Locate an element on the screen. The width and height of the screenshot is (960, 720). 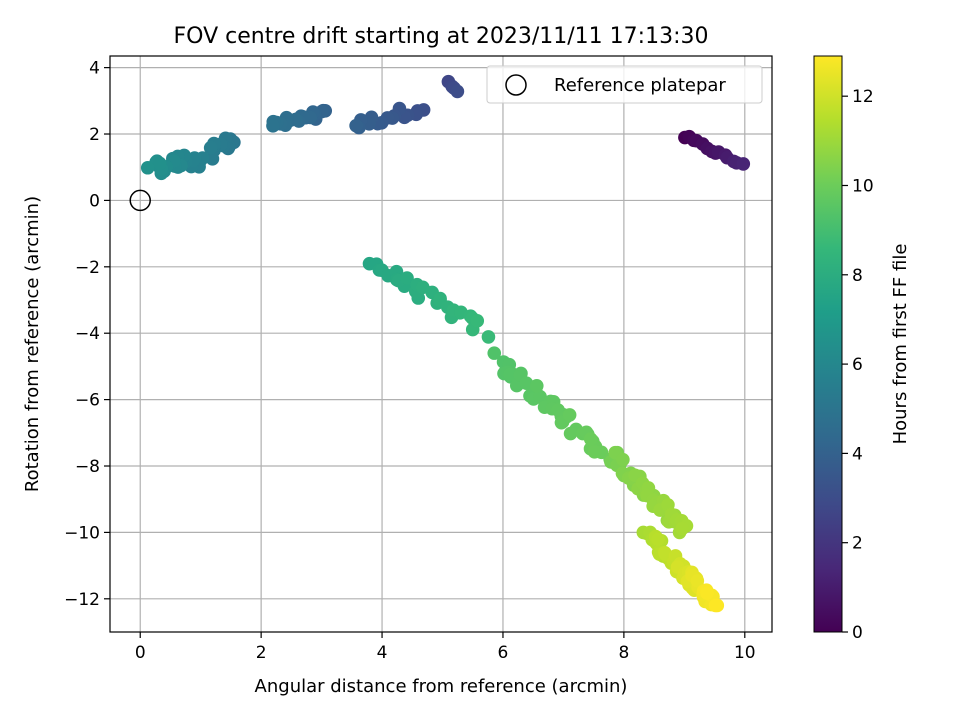
legend: Reference platepar is located at coordinates (624, 84).